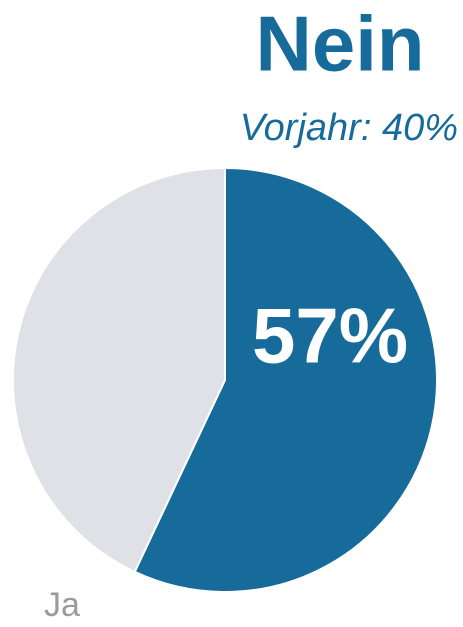 The height and width of the screenshot is (627, 463). I want to click on slice-label: Ja, so click(62, 605).